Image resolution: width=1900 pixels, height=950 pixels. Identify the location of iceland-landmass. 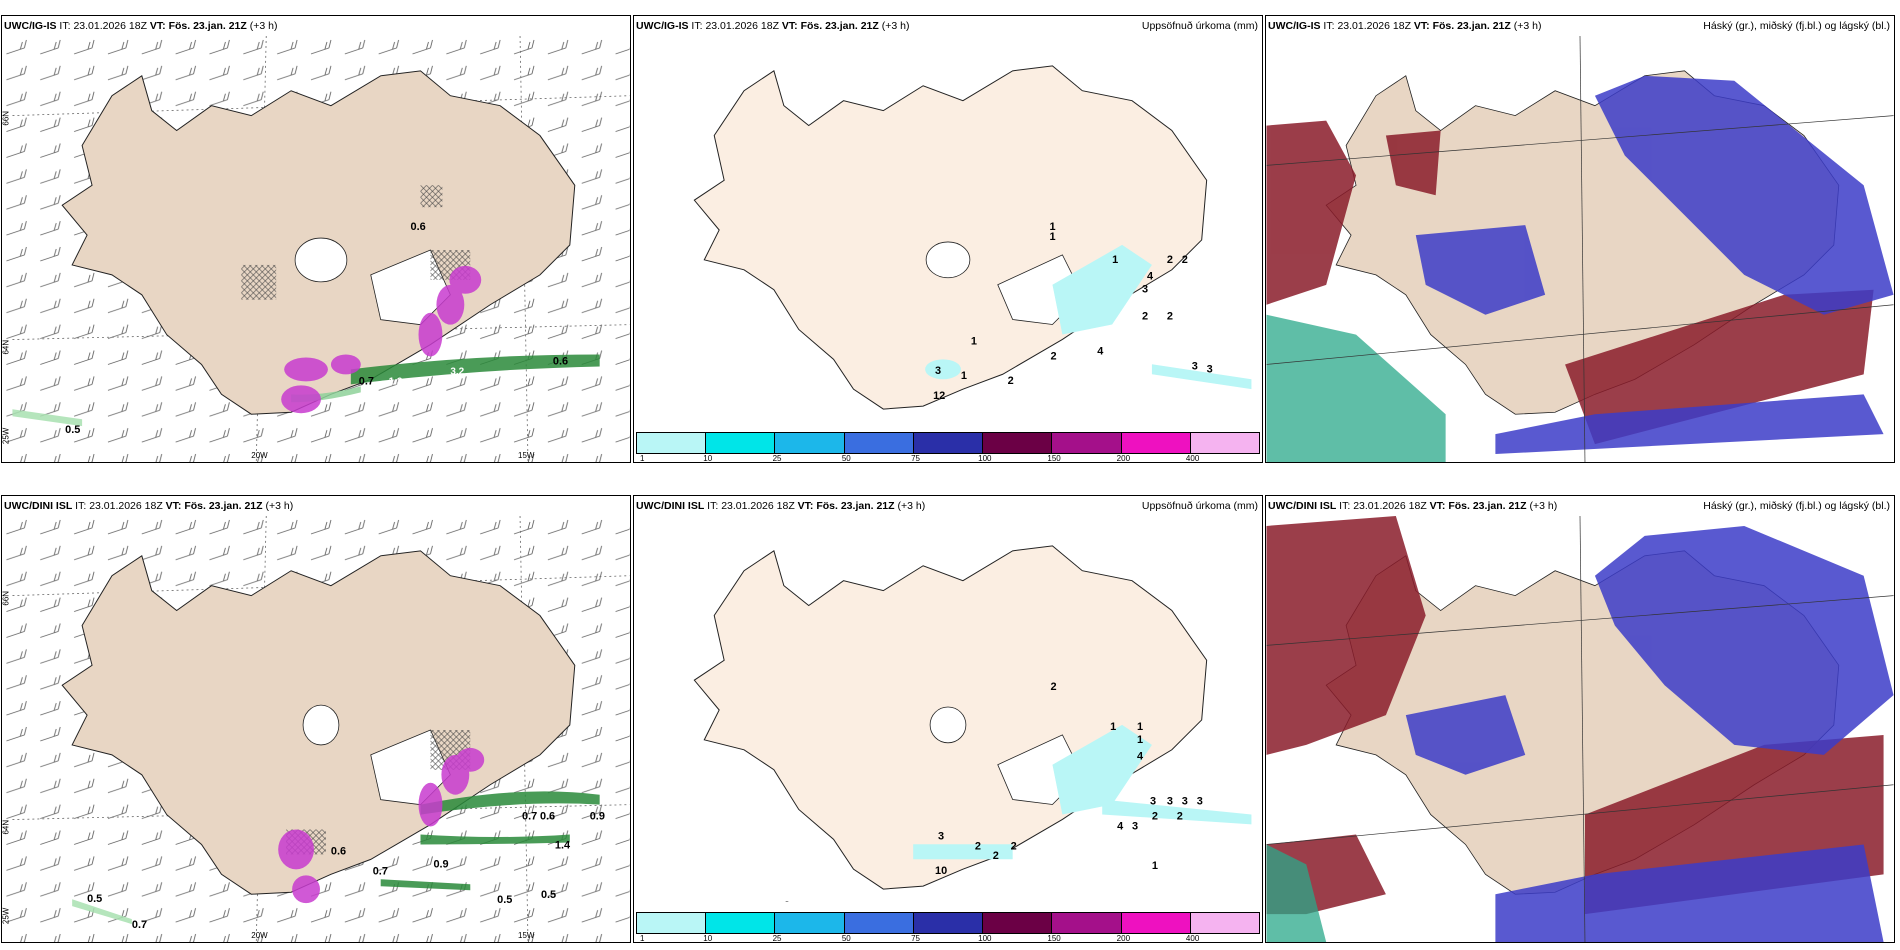
(950, 237).